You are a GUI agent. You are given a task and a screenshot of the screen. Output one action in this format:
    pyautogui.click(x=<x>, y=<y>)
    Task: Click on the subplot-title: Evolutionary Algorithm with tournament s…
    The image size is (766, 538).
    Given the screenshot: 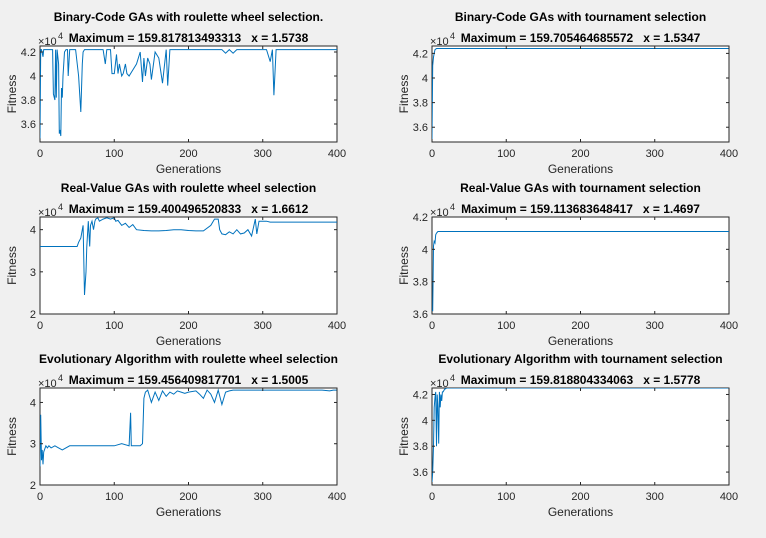 What is the action you would take?
    pyautogui.click(x=580, y=359)
    